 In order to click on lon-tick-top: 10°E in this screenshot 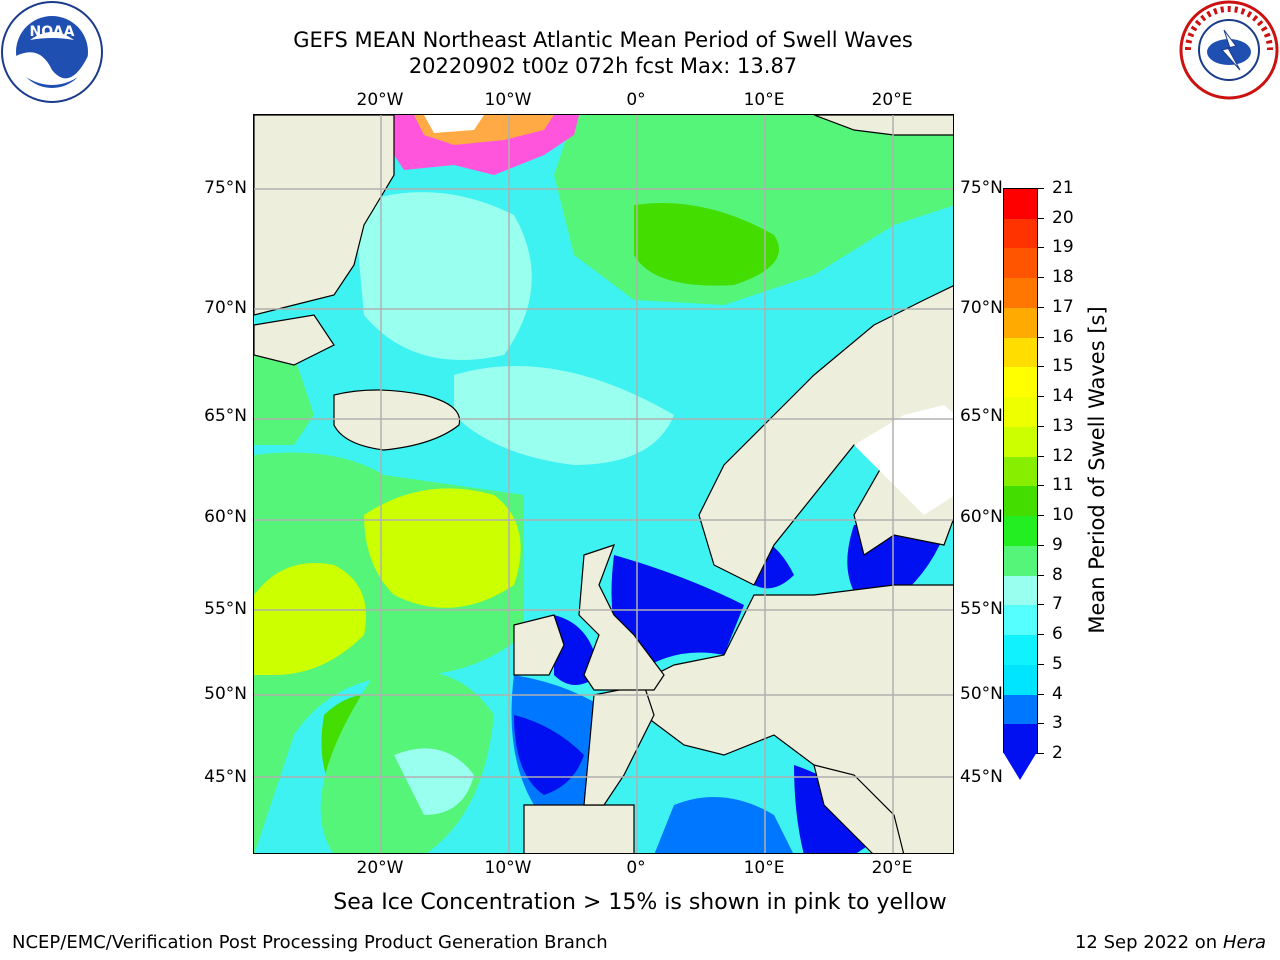, I will do `click(764, 100)`.